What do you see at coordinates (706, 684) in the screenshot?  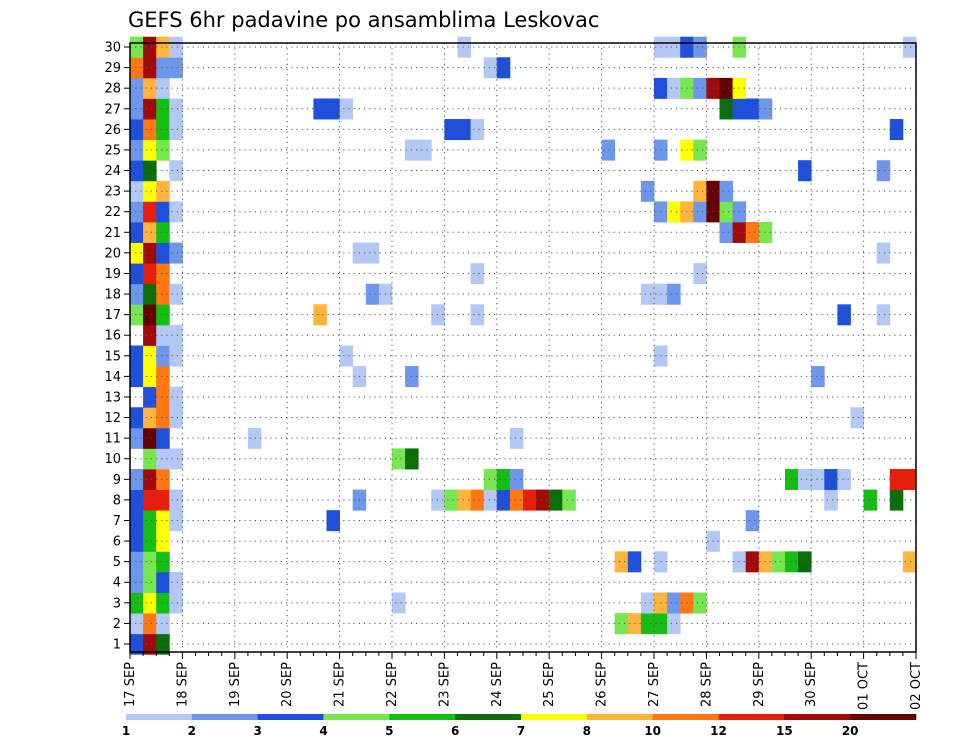 I see `x-tick-label: 28 SEP` at bounding box center [706, 684].